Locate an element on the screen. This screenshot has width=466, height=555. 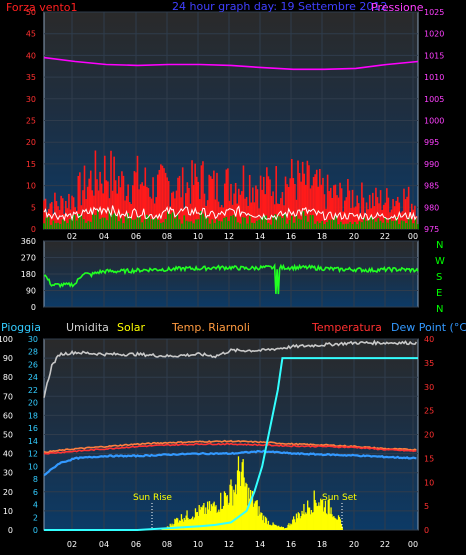
p3-rain-tick-label: 28 is located at coordinates (33, 352).